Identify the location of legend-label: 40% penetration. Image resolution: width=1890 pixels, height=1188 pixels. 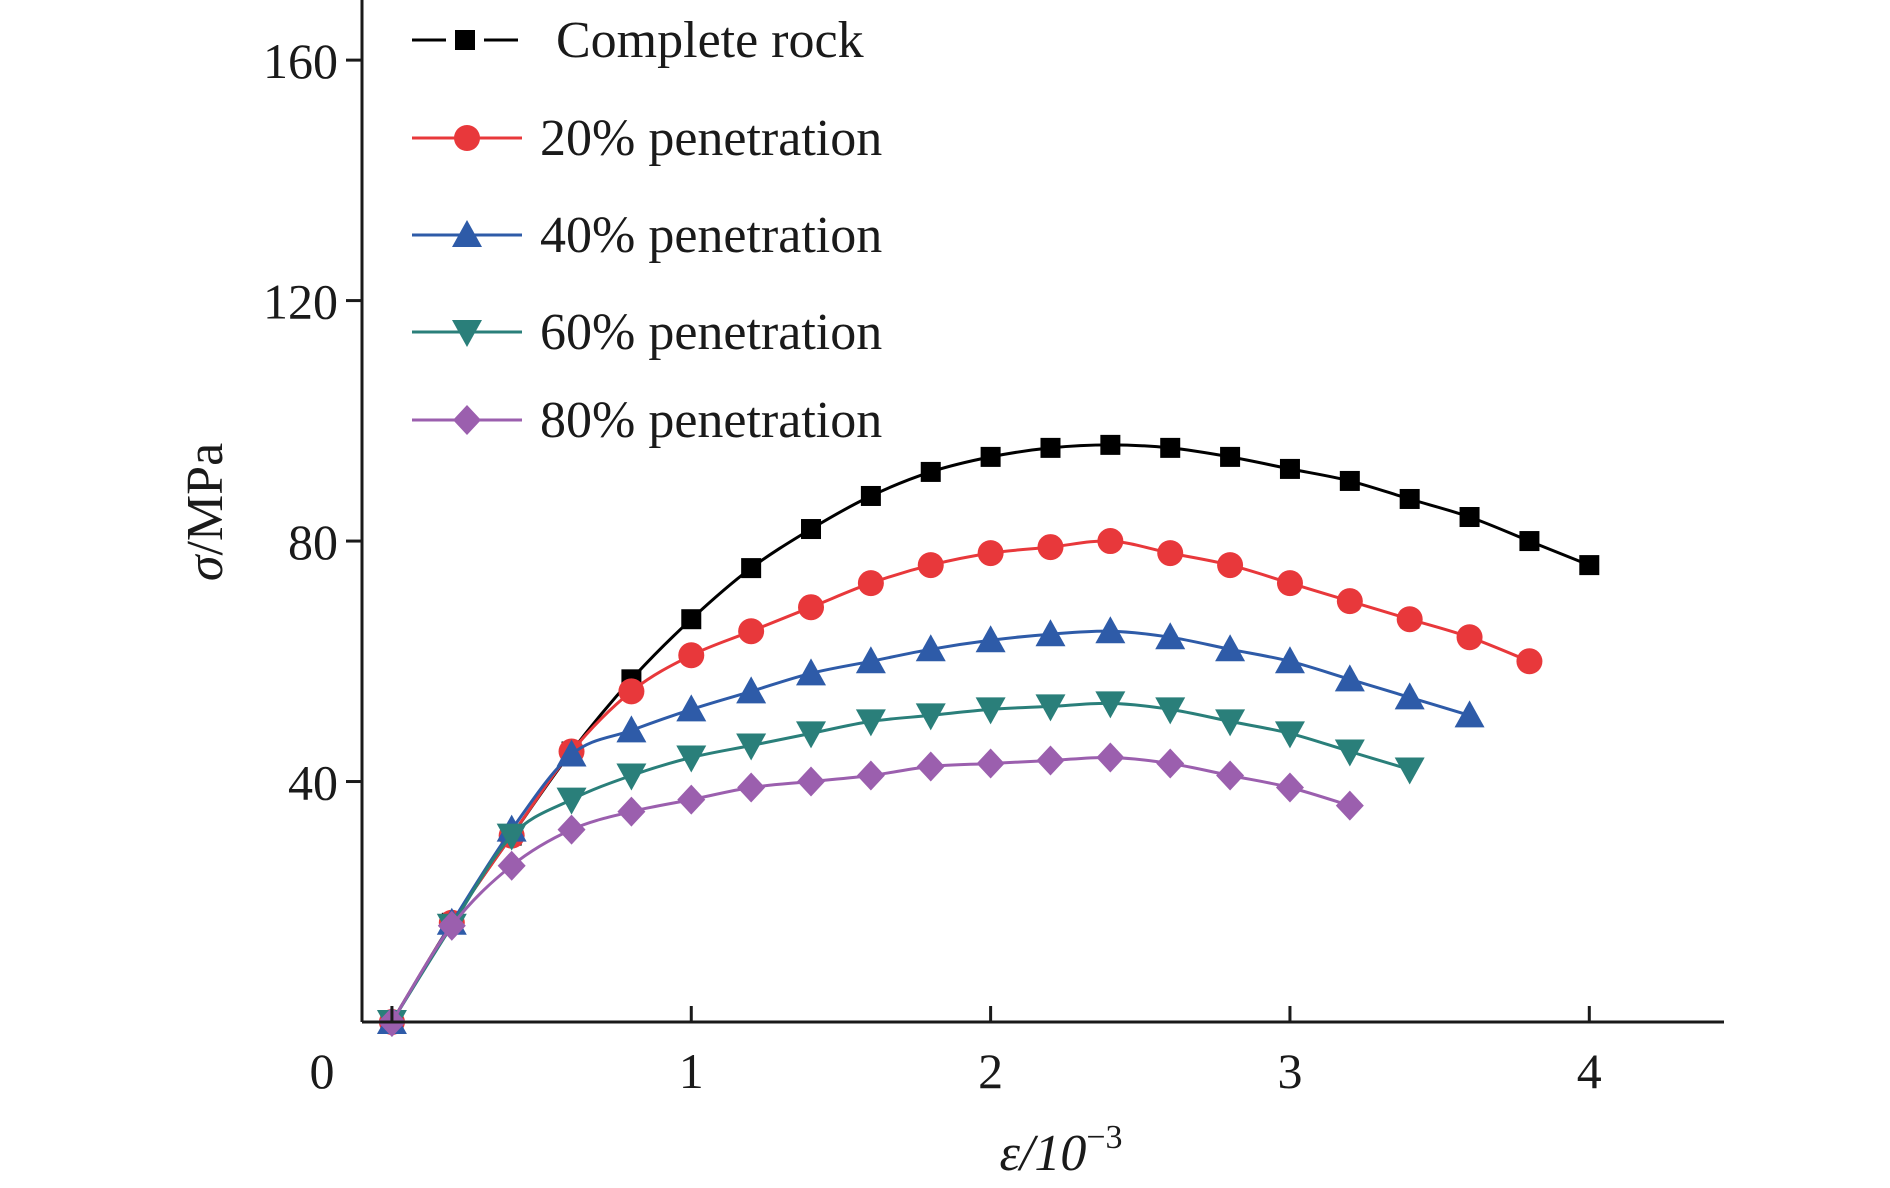
(711, 235).